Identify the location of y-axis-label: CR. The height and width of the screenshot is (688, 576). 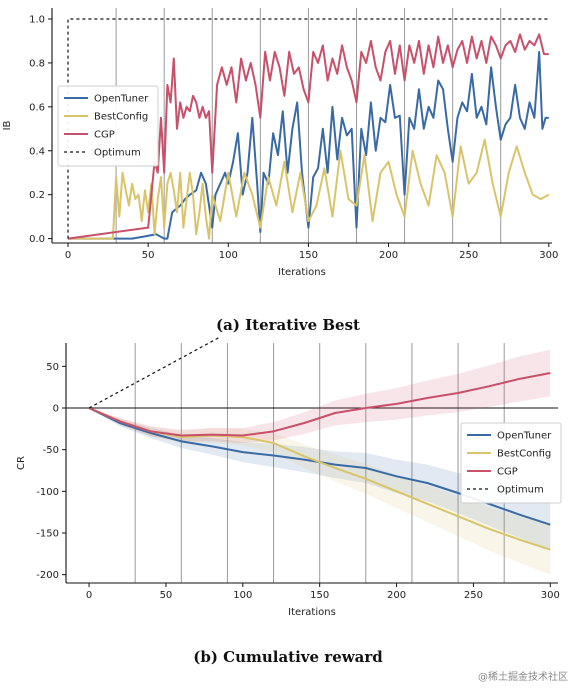
(21, 463).